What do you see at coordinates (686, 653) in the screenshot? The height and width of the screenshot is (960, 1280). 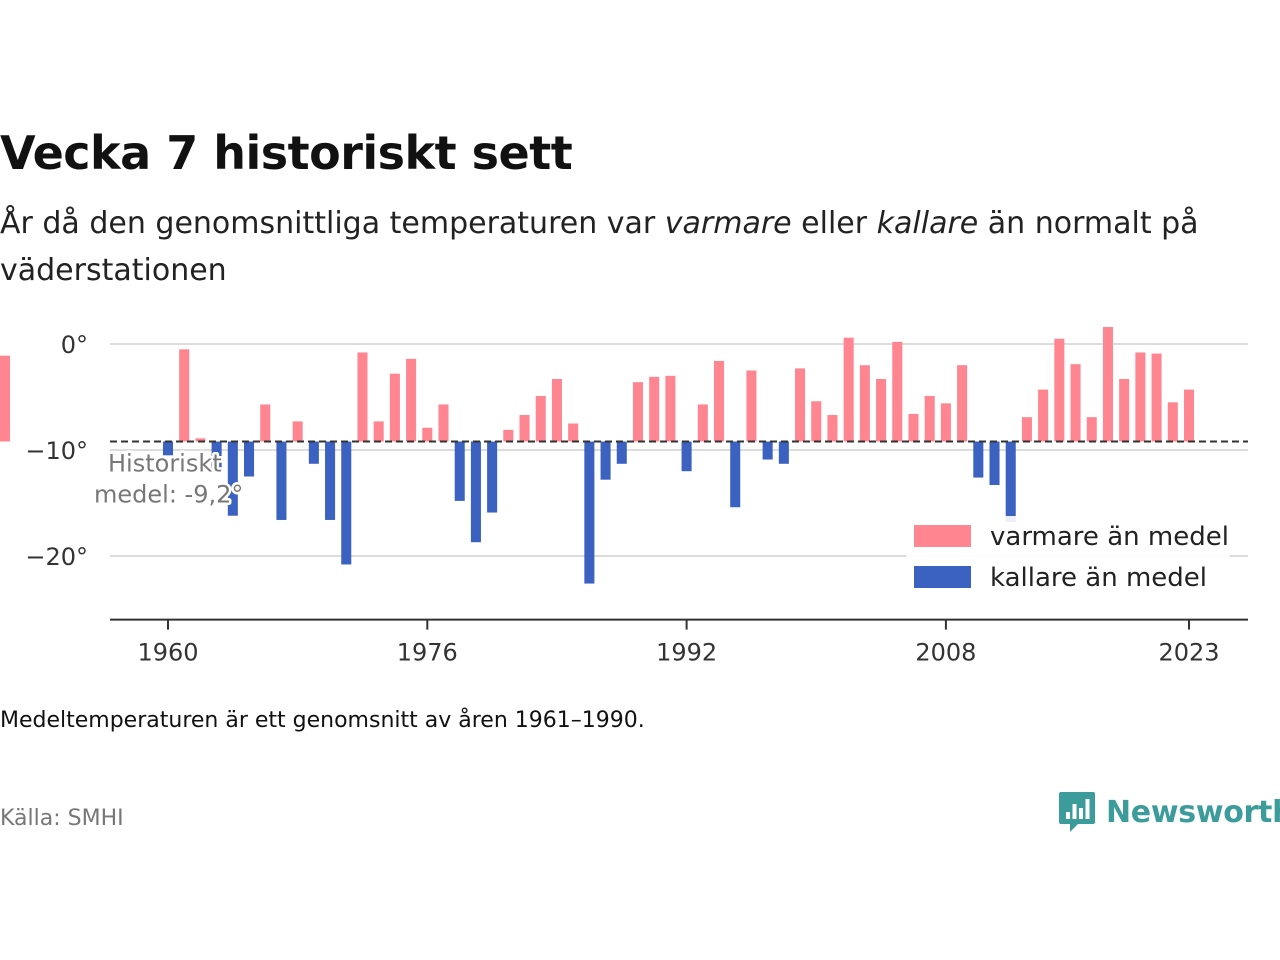 I see `x-tick-label: 1992` at bounding box center [686, 653].